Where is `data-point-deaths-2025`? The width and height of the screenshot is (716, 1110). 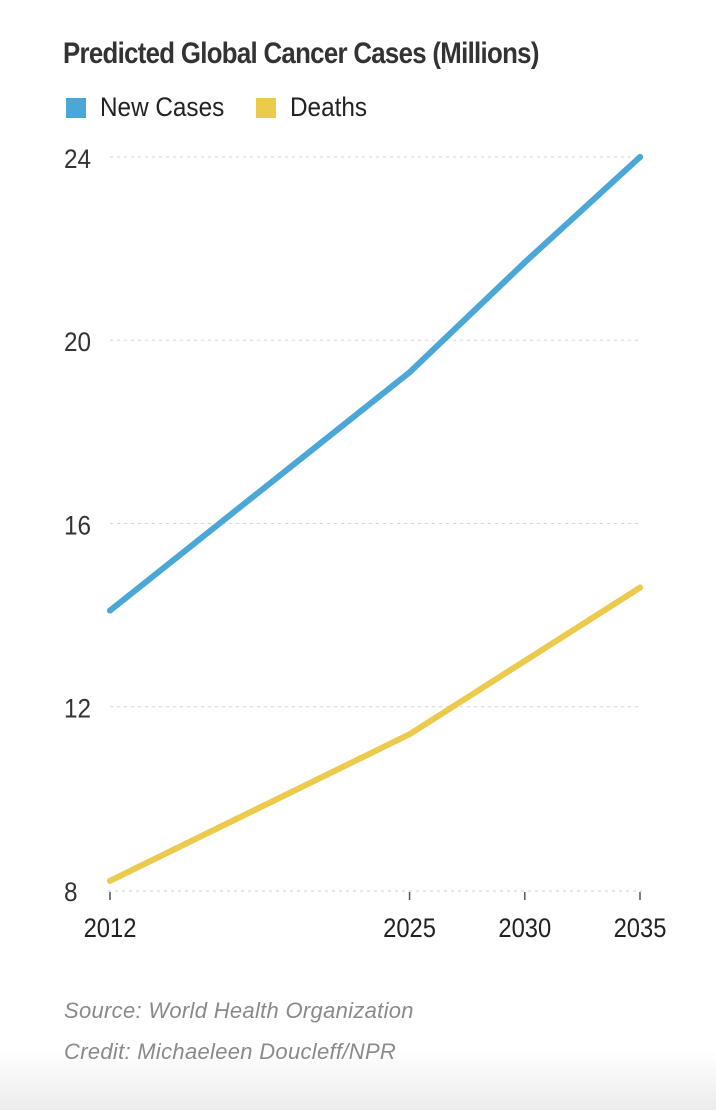 data-point-deaths-2025 is located at coordinates (409, 734).